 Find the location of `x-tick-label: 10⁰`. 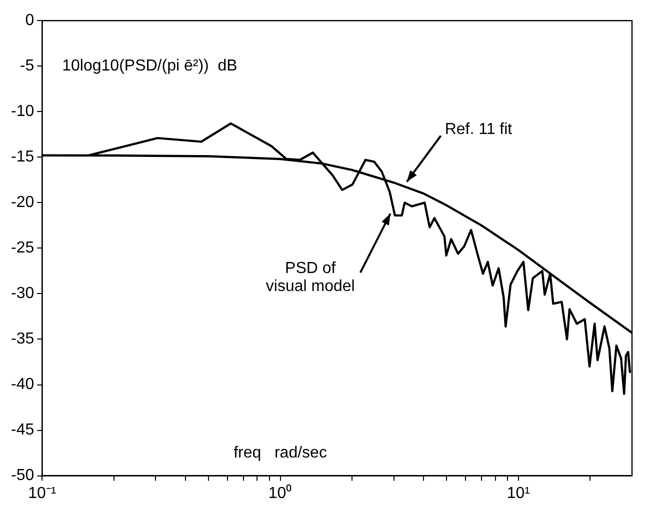

x-tick-label: 10⁰ is located at coordinates (280, 493).